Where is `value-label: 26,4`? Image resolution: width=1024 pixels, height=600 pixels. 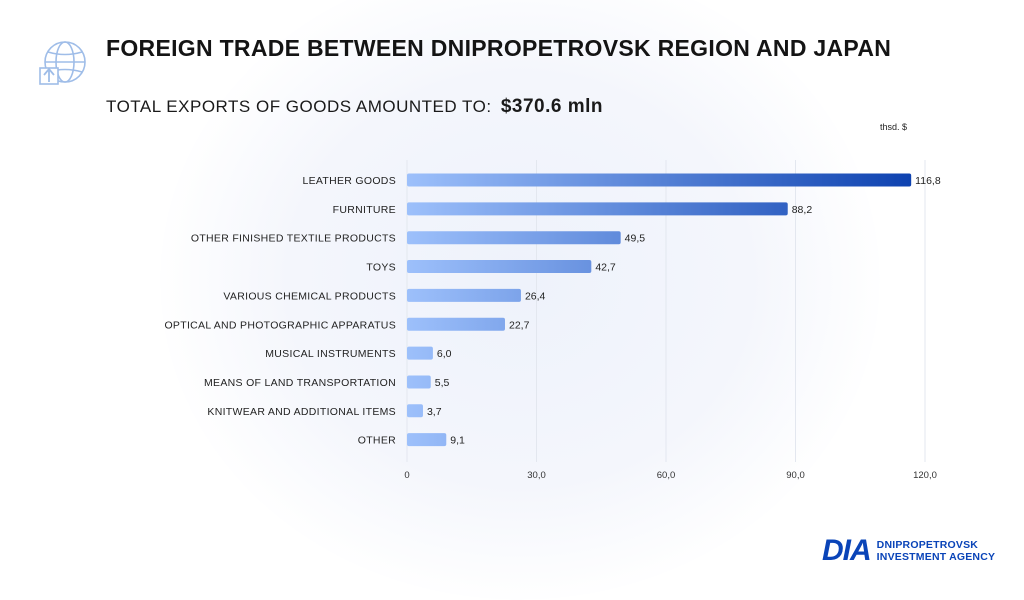
value-label: 26,4 is located at coordinates (535, 296).